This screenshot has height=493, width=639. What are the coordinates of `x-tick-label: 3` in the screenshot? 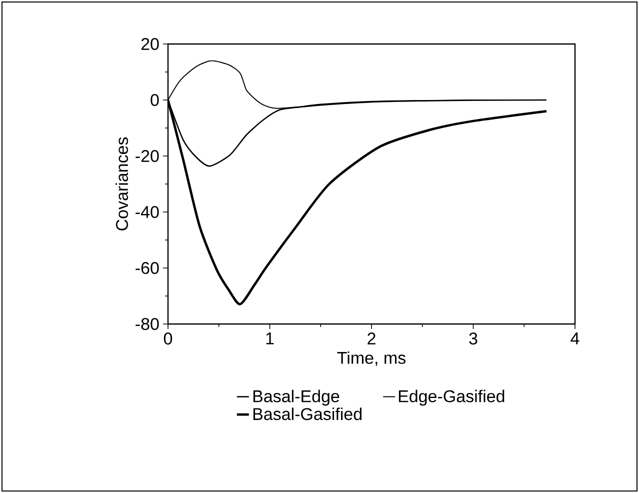 It's located at (473, 338).